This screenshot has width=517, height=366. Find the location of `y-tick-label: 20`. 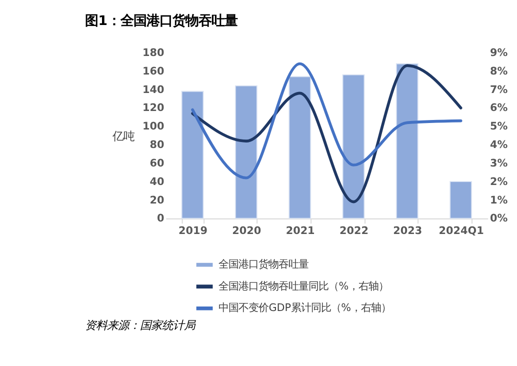

y-tick-label: 20 is located at coordinates (157, 200).